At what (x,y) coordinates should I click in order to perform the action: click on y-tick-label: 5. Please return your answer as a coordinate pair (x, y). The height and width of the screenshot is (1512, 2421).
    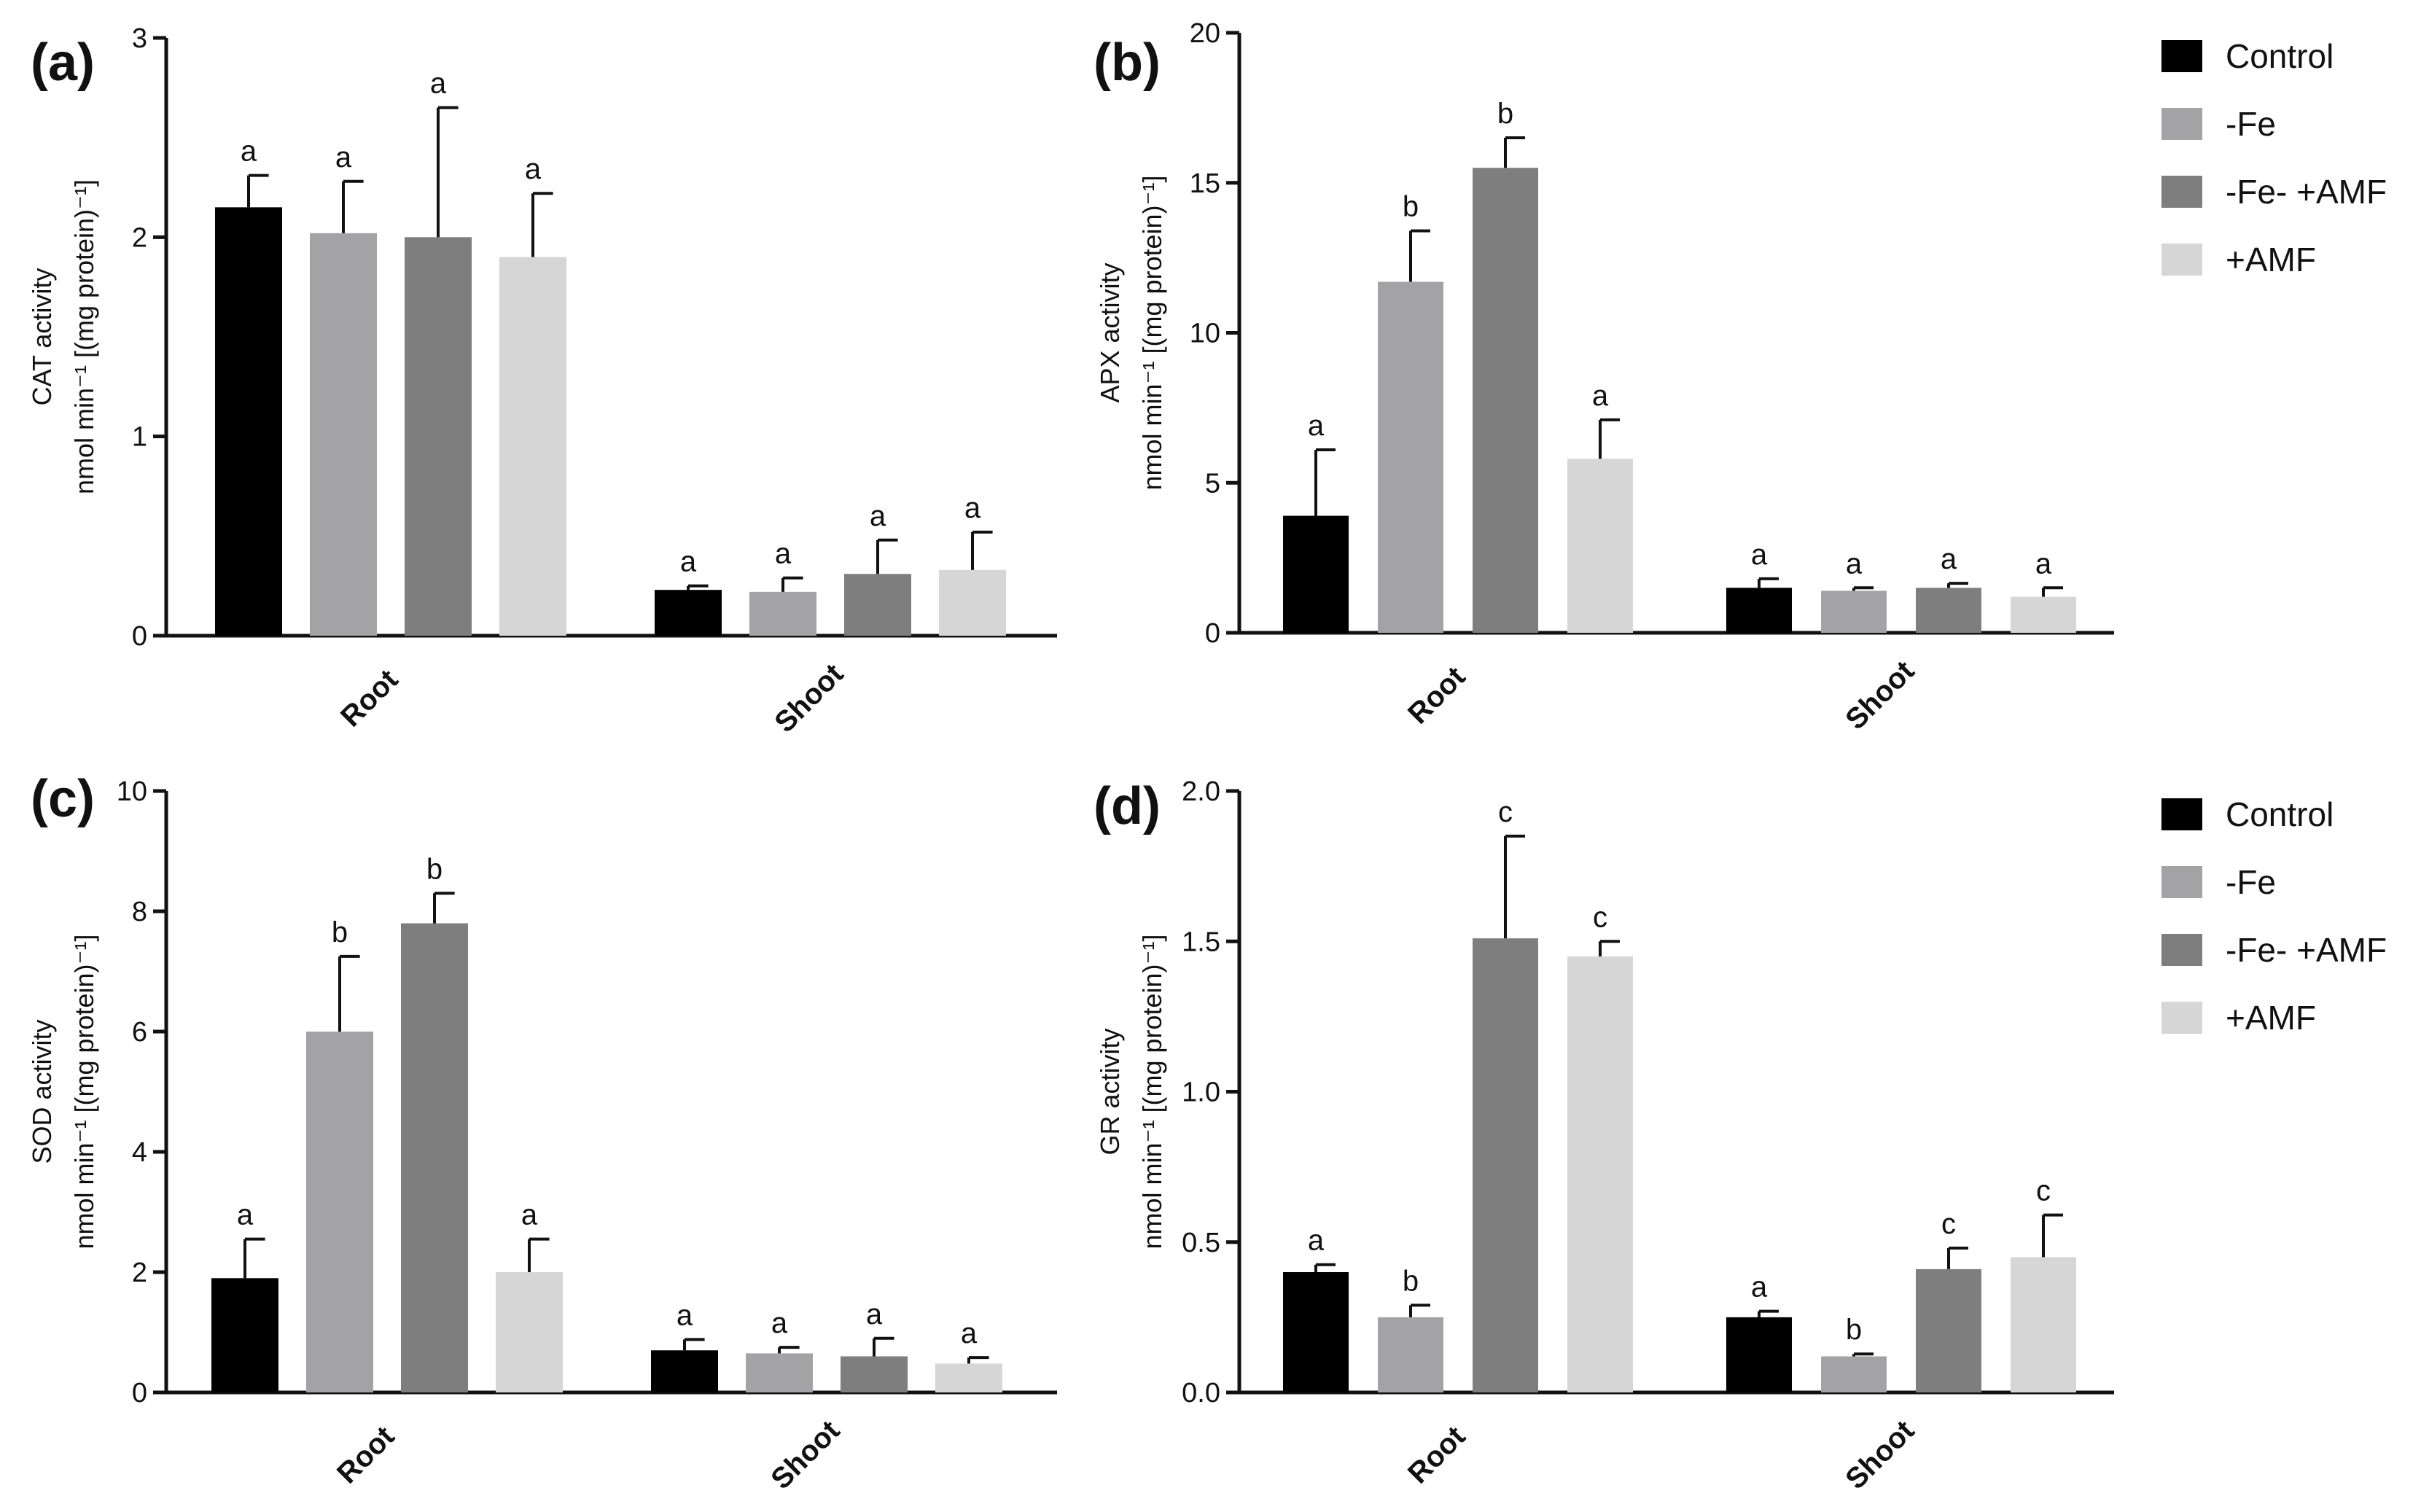
    Looking at the image, I should click on (1212, 483).